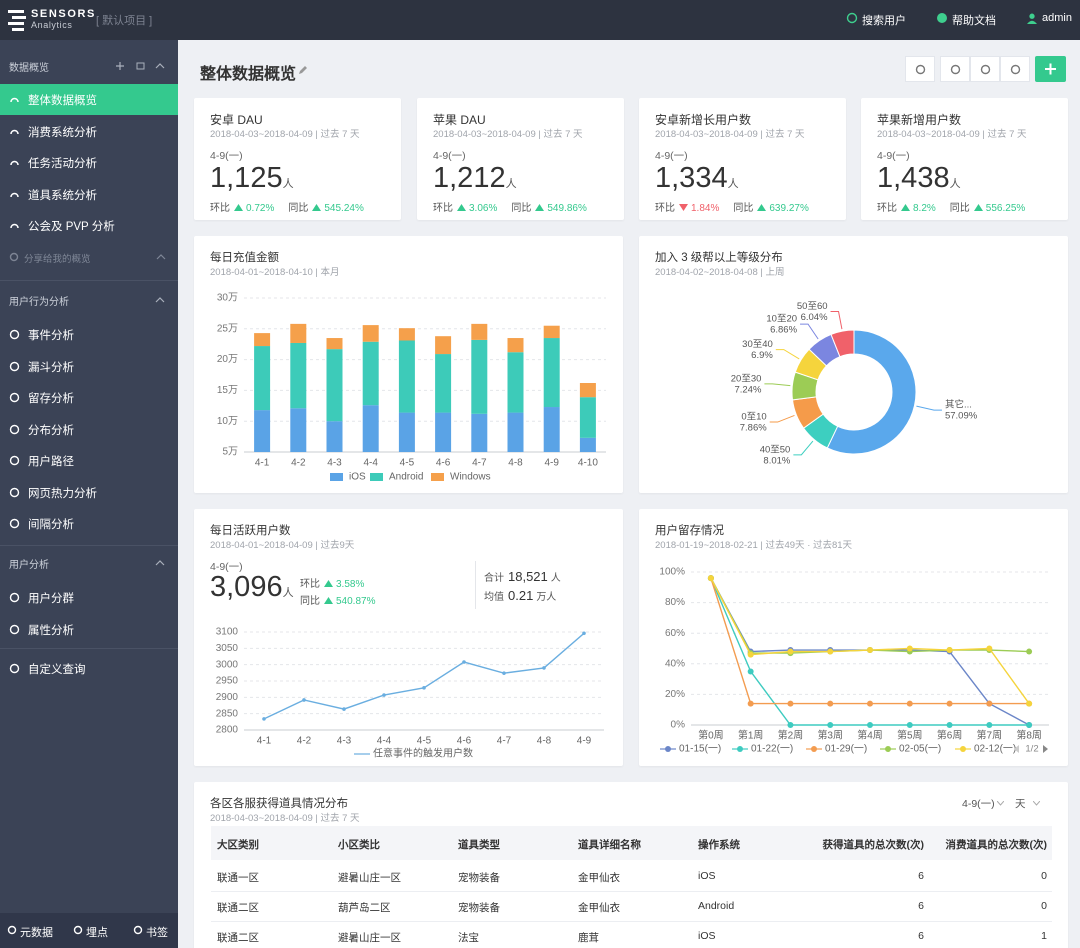 Image resolution: width=1080 pixels, height=948 pixels. What do you see at coordinates (227, 298) in the screenshot?
I see `y-tick-label: 30万` at bounding box center [227, 298].